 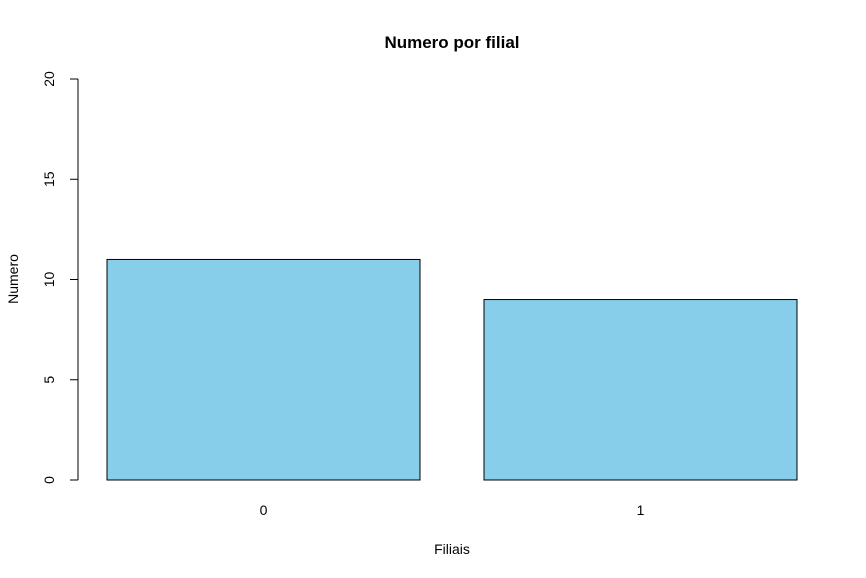 I want to click on y-tick-label: 20, so click(x=49, y=79).